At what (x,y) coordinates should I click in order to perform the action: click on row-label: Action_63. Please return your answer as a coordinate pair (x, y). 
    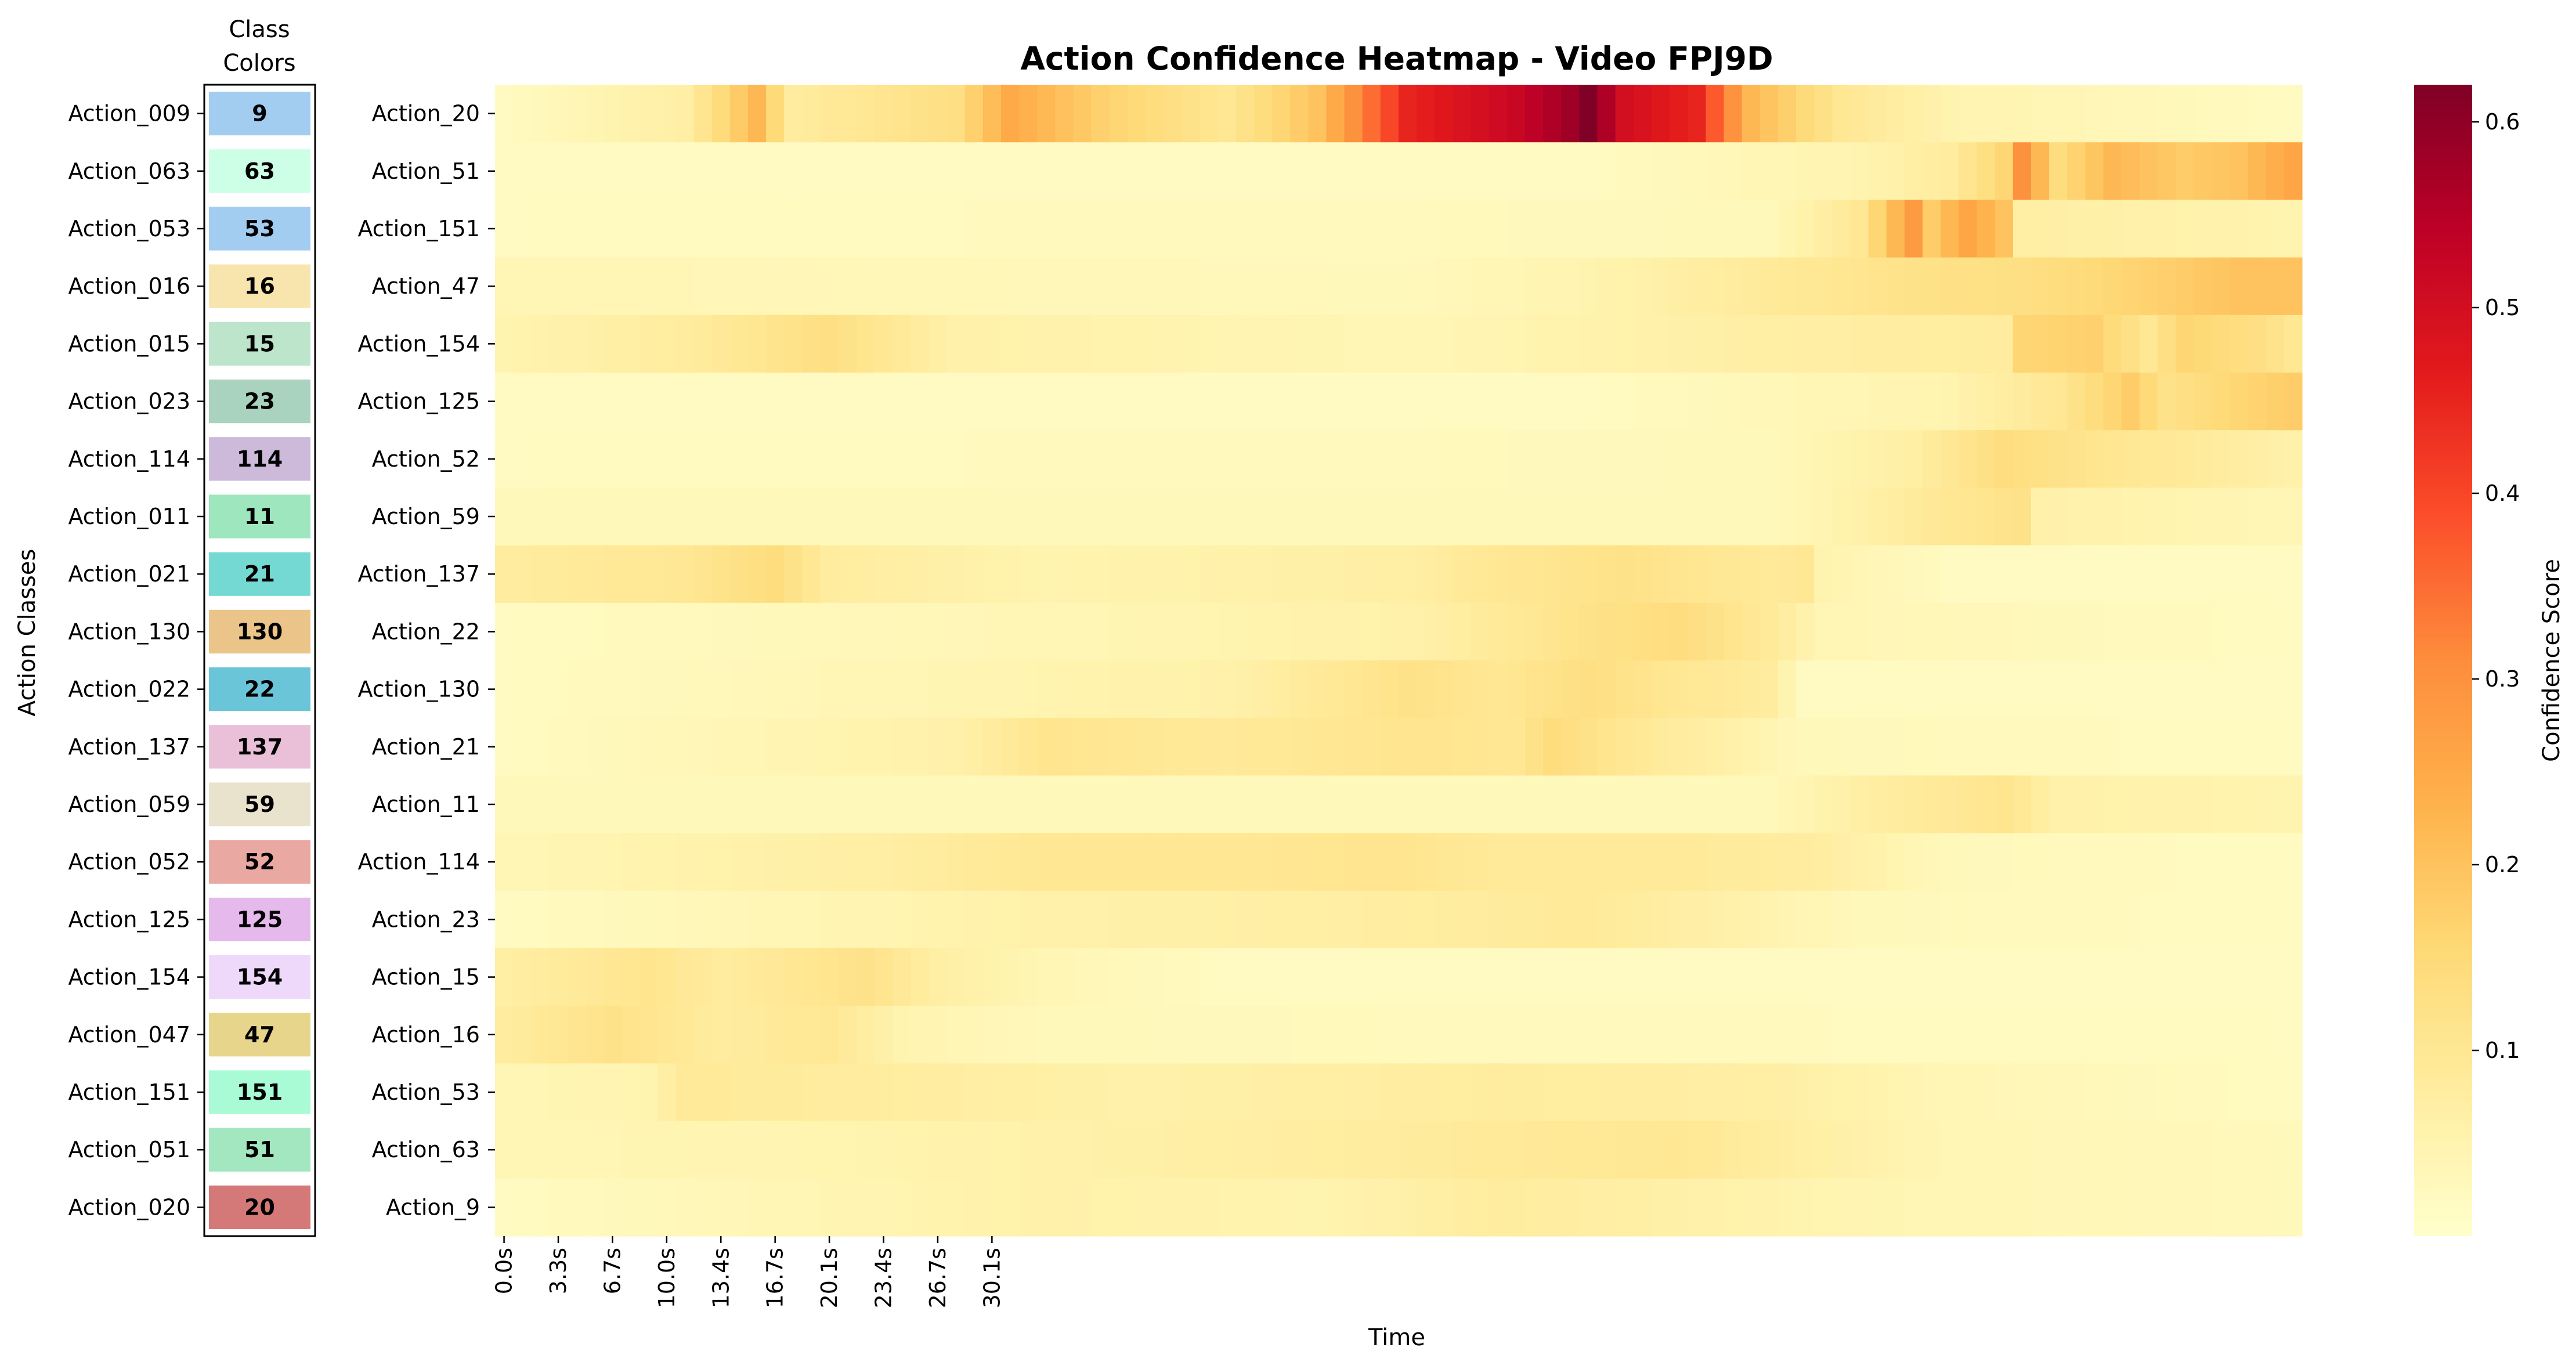
    Looking at the image, I should click on (426, 1150).